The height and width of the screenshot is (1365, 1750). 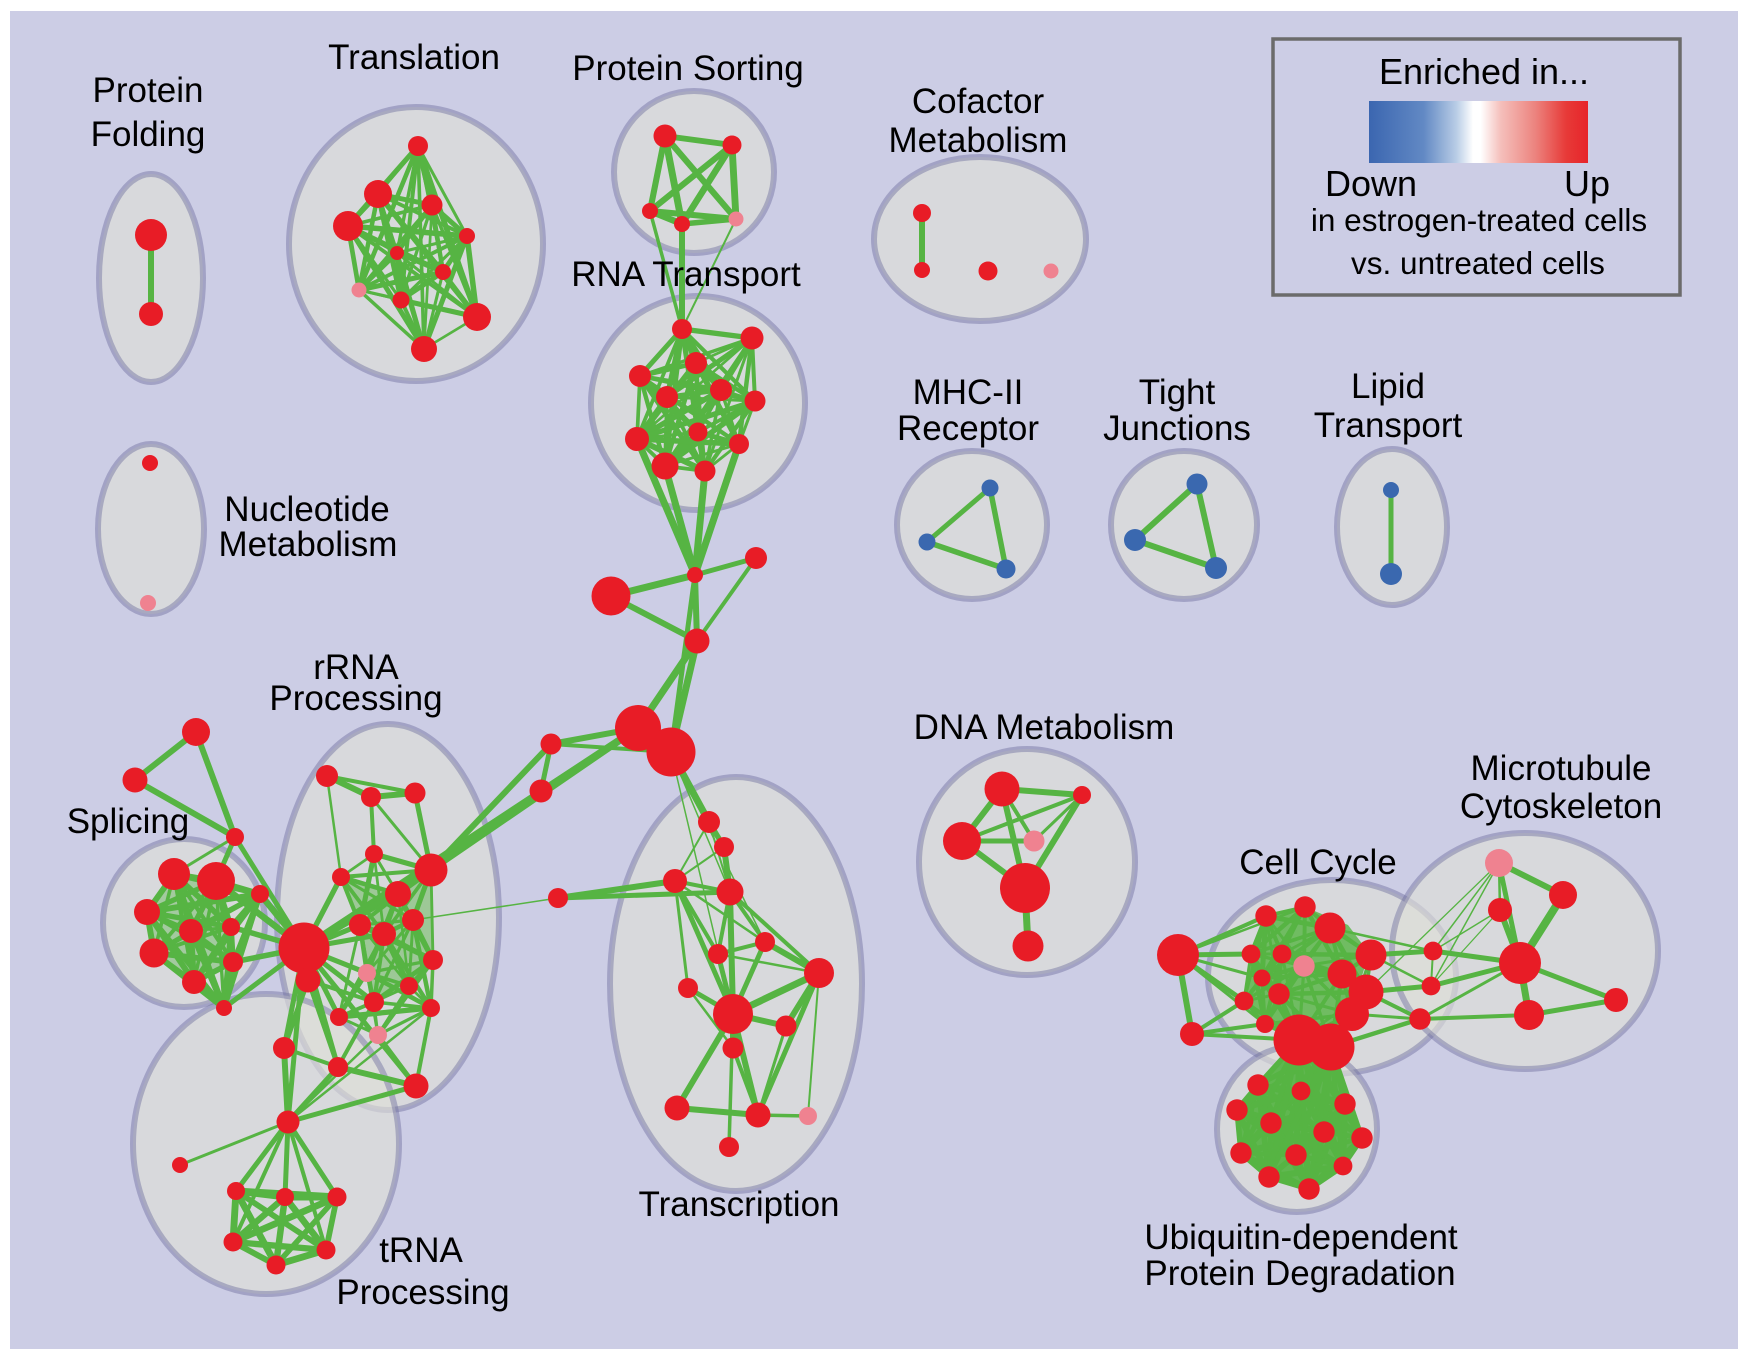 What do you see at coordinates (1318, 862) in the screenshot?
I see `svg-text: Cell Cycle` at bounding box center [1318, 862].